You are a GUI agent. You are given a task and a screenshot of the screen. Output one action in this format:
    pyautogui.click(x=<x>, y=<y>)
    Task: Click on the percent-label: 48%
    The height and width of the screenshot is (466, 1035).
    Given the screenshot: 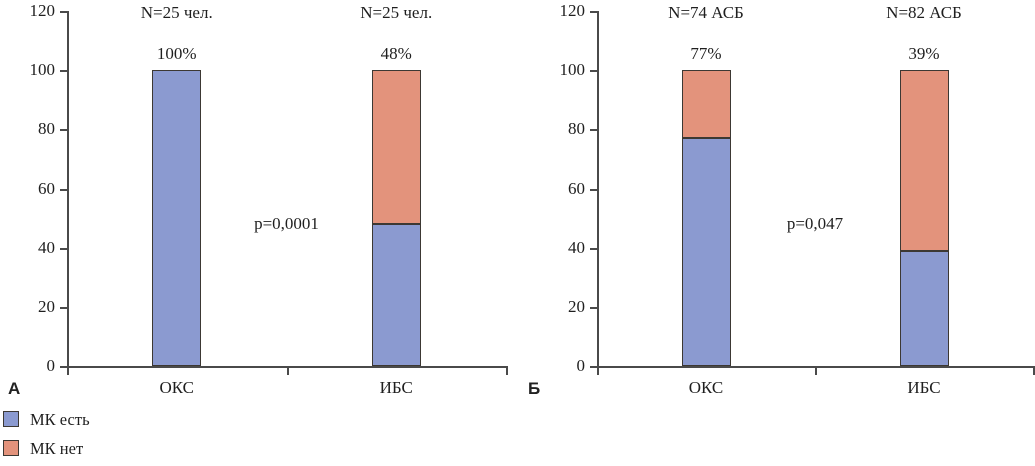 What is the action you would take?
    pyautogui.click(x=396, y=53)
    